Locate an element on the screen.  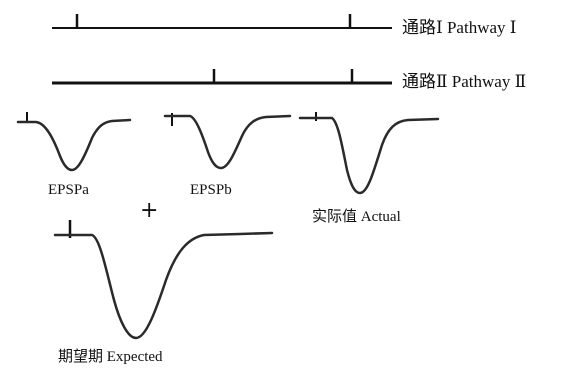
actual-trace is located at coordinates (369, 153).